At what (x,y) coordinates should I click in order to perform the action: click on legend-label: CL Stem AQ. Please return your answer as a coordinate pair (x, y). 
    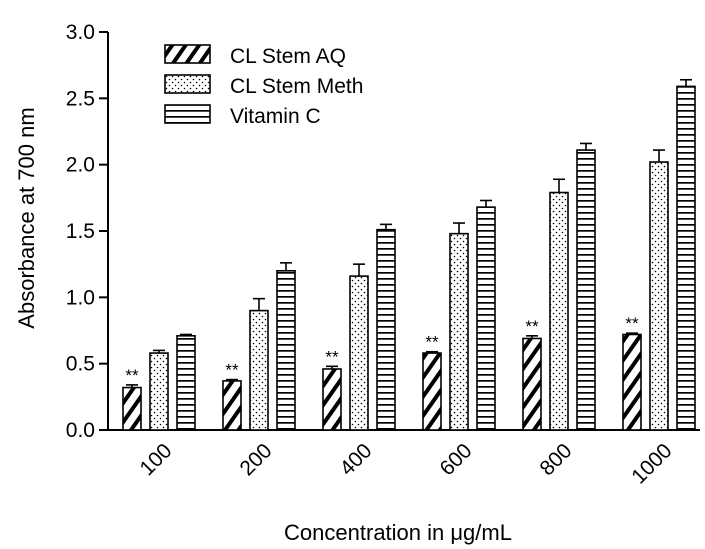
    Looking at the image, I should click on (288, 56).